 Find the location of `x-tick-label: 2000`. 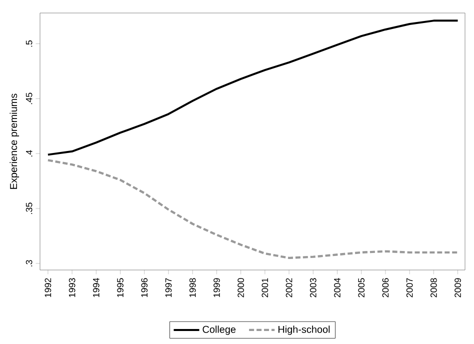

x-tick-label: 2000 is located at coordinates (241, 288).